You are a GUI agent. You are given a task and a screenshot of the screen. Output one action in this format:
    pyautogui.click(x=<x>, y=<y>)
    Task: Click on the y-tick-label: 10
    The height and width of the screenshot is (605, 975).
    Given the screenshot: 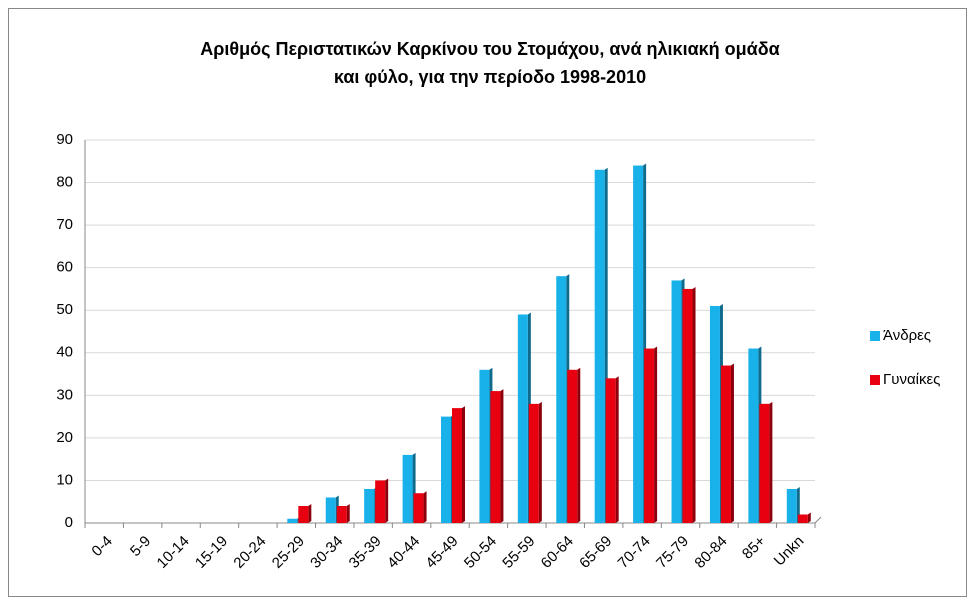 What is the action you would take?
    pyautogui.click(x=64, y=479)
    